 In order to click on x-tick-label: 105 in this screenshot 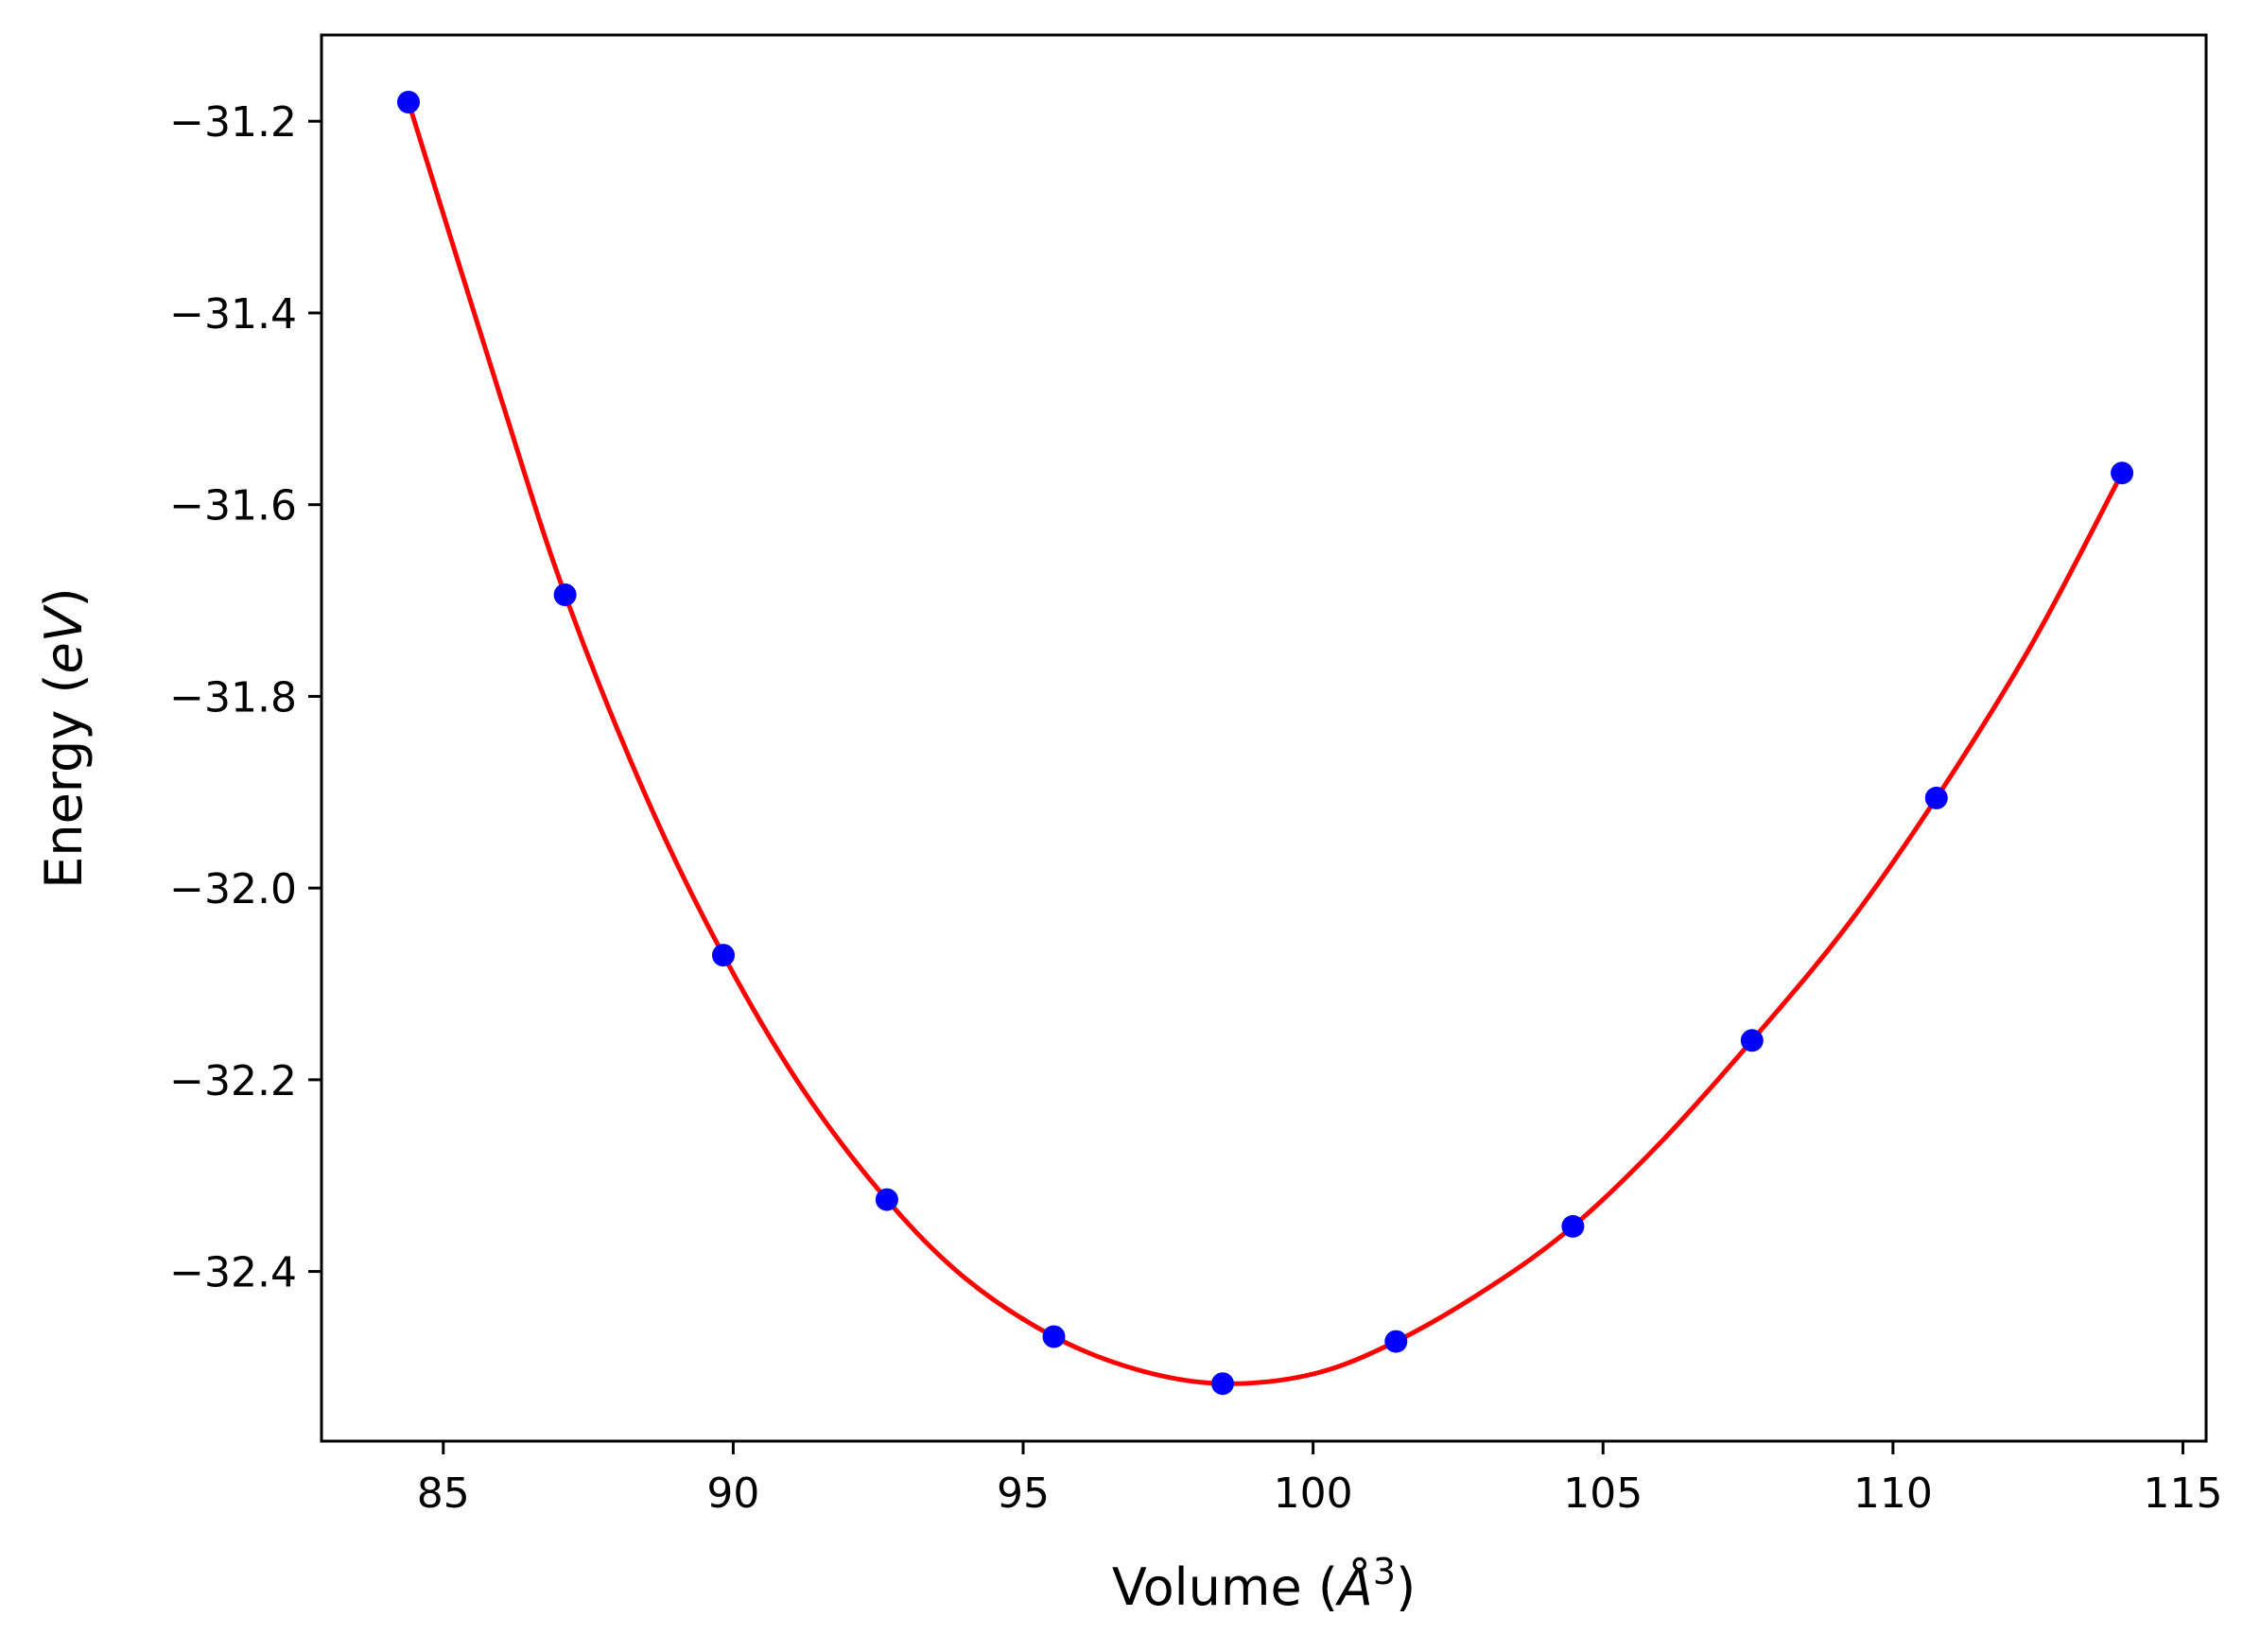, I will do `click(1603, 1494)`.